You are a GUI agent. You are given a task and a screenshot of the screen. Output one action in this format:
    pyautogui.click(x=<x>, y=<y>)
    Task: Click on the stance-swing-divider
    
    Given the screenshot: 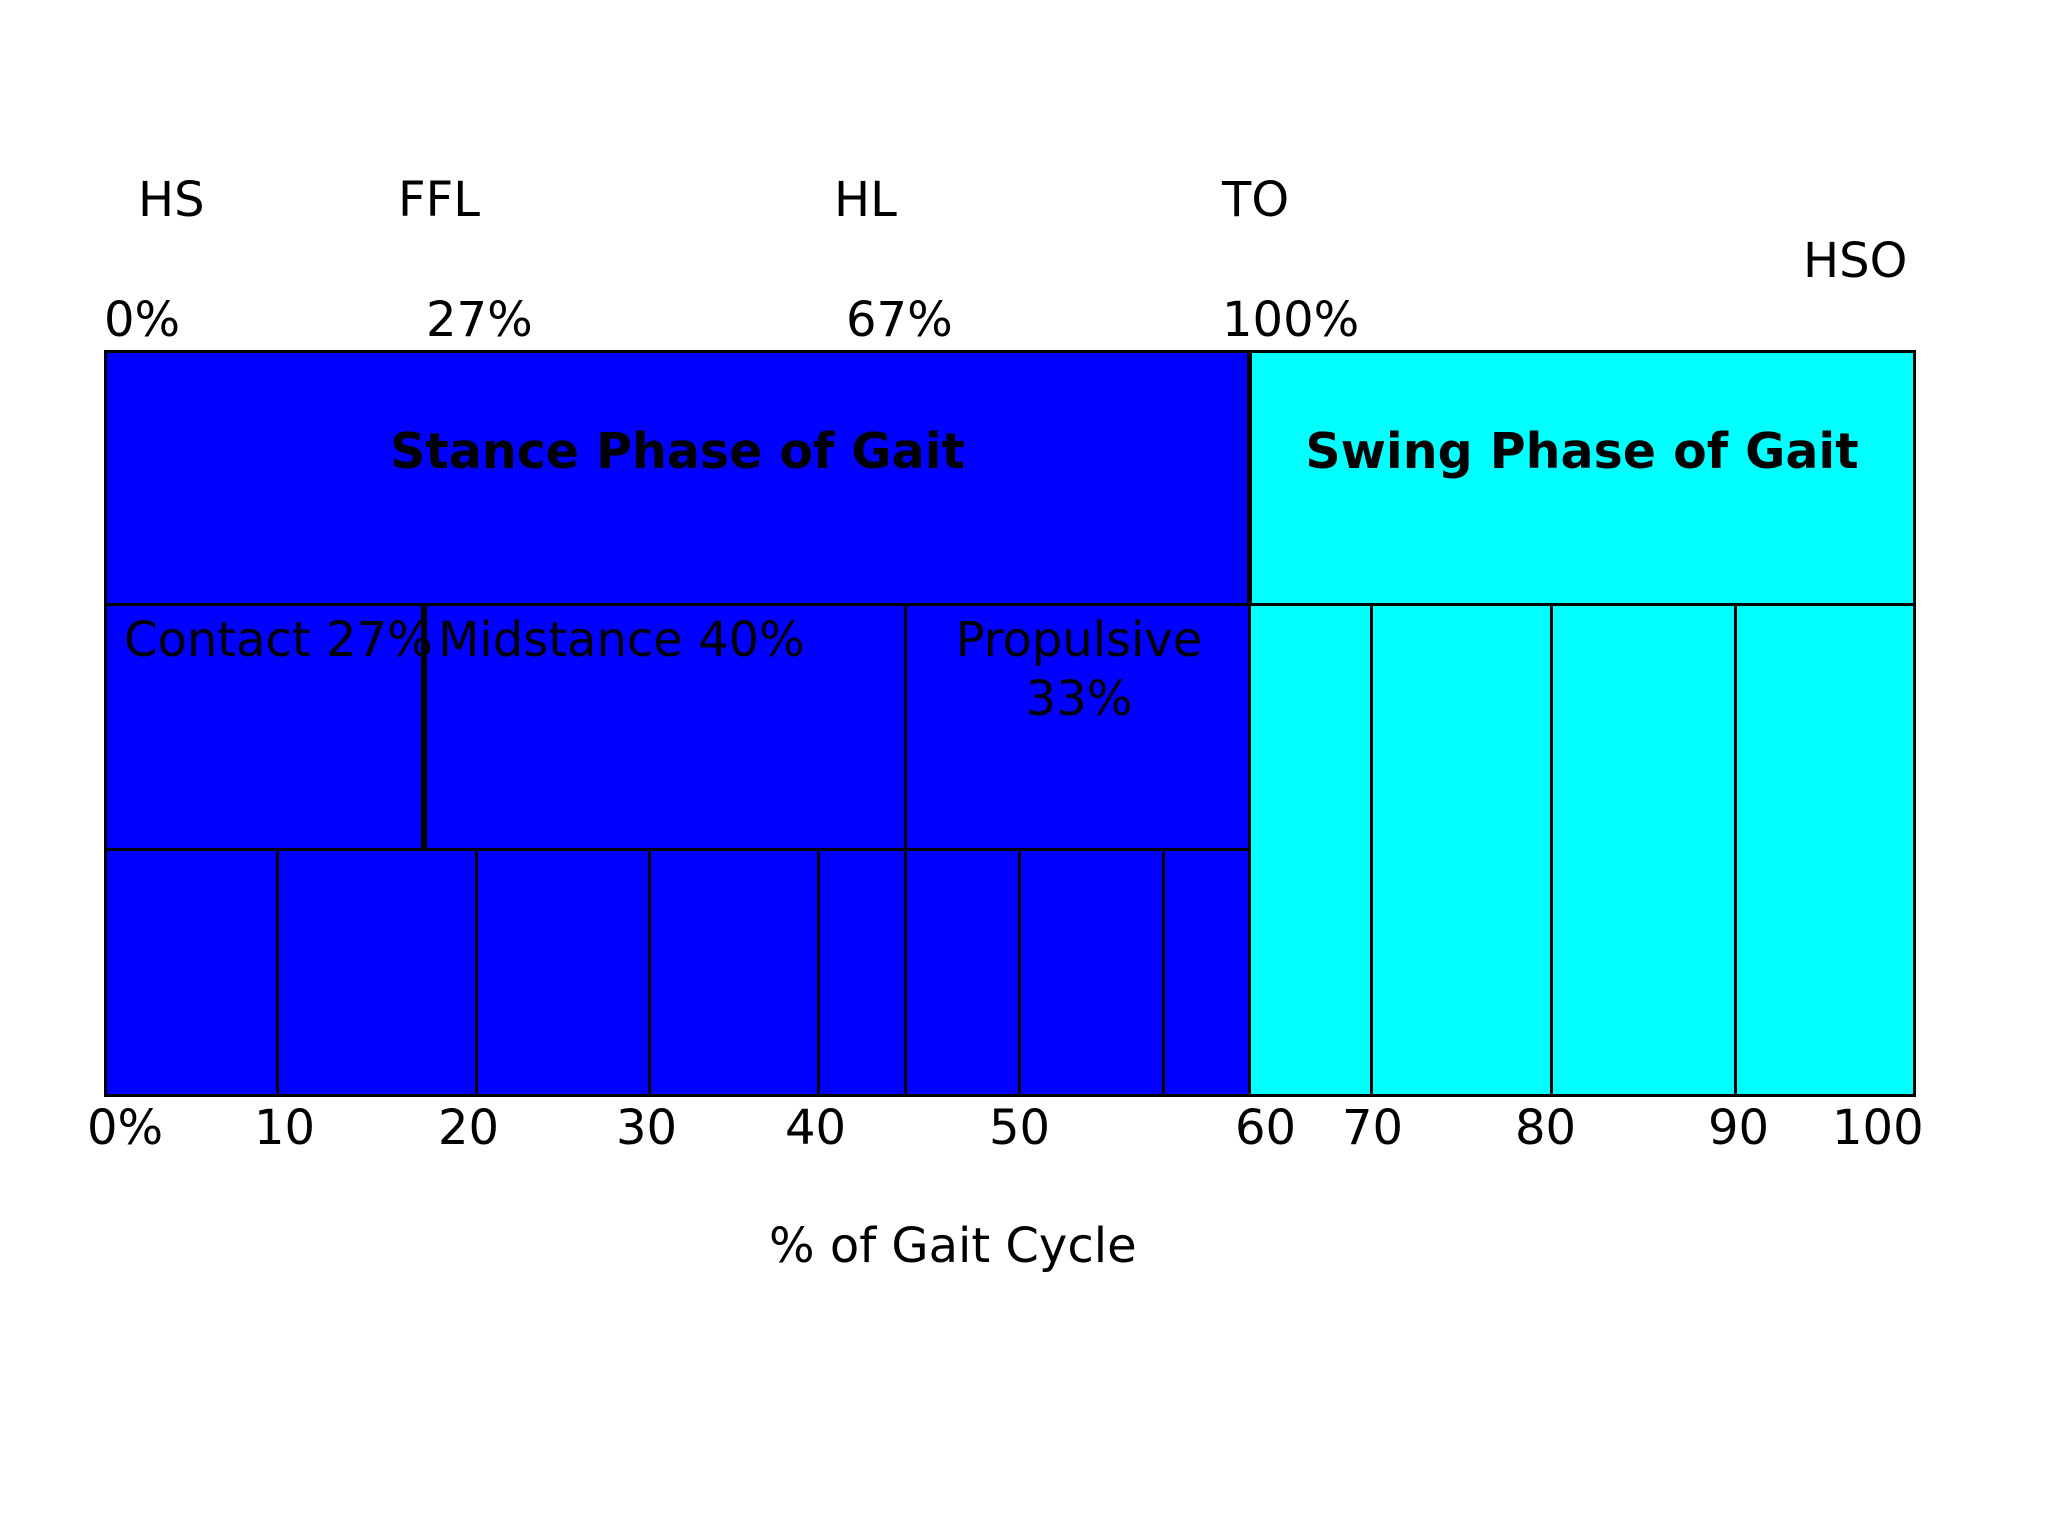 What is the action you would take?
    pyautogui.click(x=1249, y=477)
    